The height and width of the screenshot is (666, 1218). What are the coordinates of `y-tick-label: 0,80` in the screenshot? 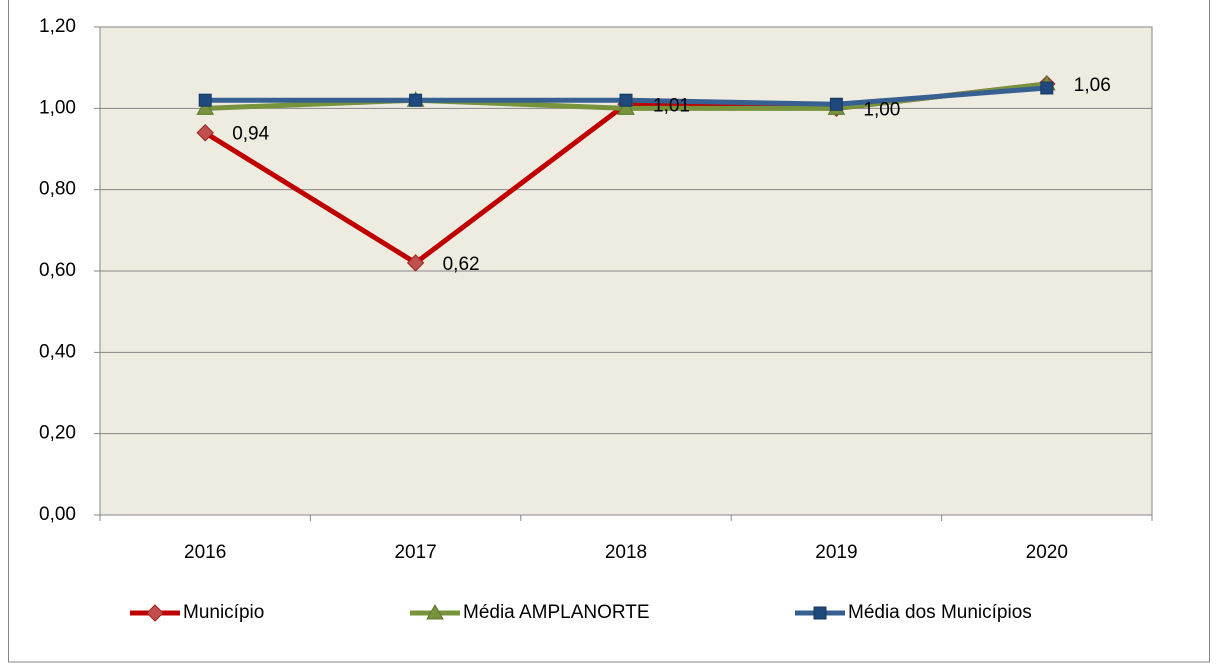 It's located at (57, 189).